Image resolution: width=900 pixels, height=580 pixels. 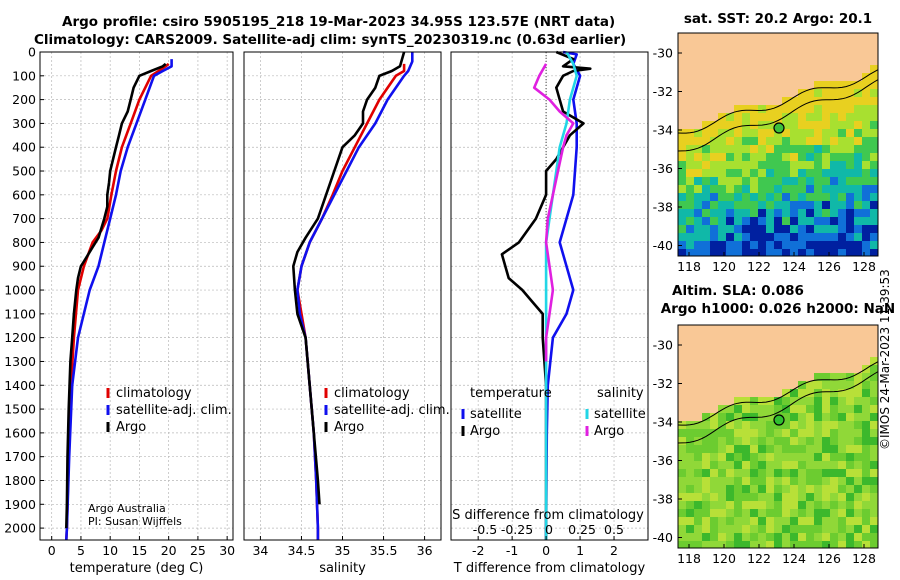 What do you see at coordinates (131, 427) in the screenshot?
I see `panel-temperature-legend-label: Argo` at bounding box center [131, 427].